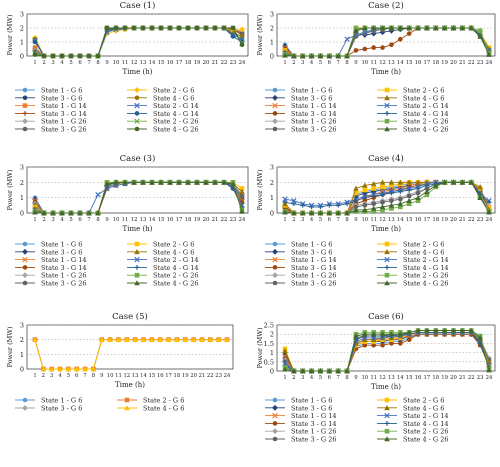 This screenshot has height=467, width=500. What do you see at coordinates (138, 5) in the screenshot?
I see `chart-title: Case (1)` at bounding box center [138, 5].